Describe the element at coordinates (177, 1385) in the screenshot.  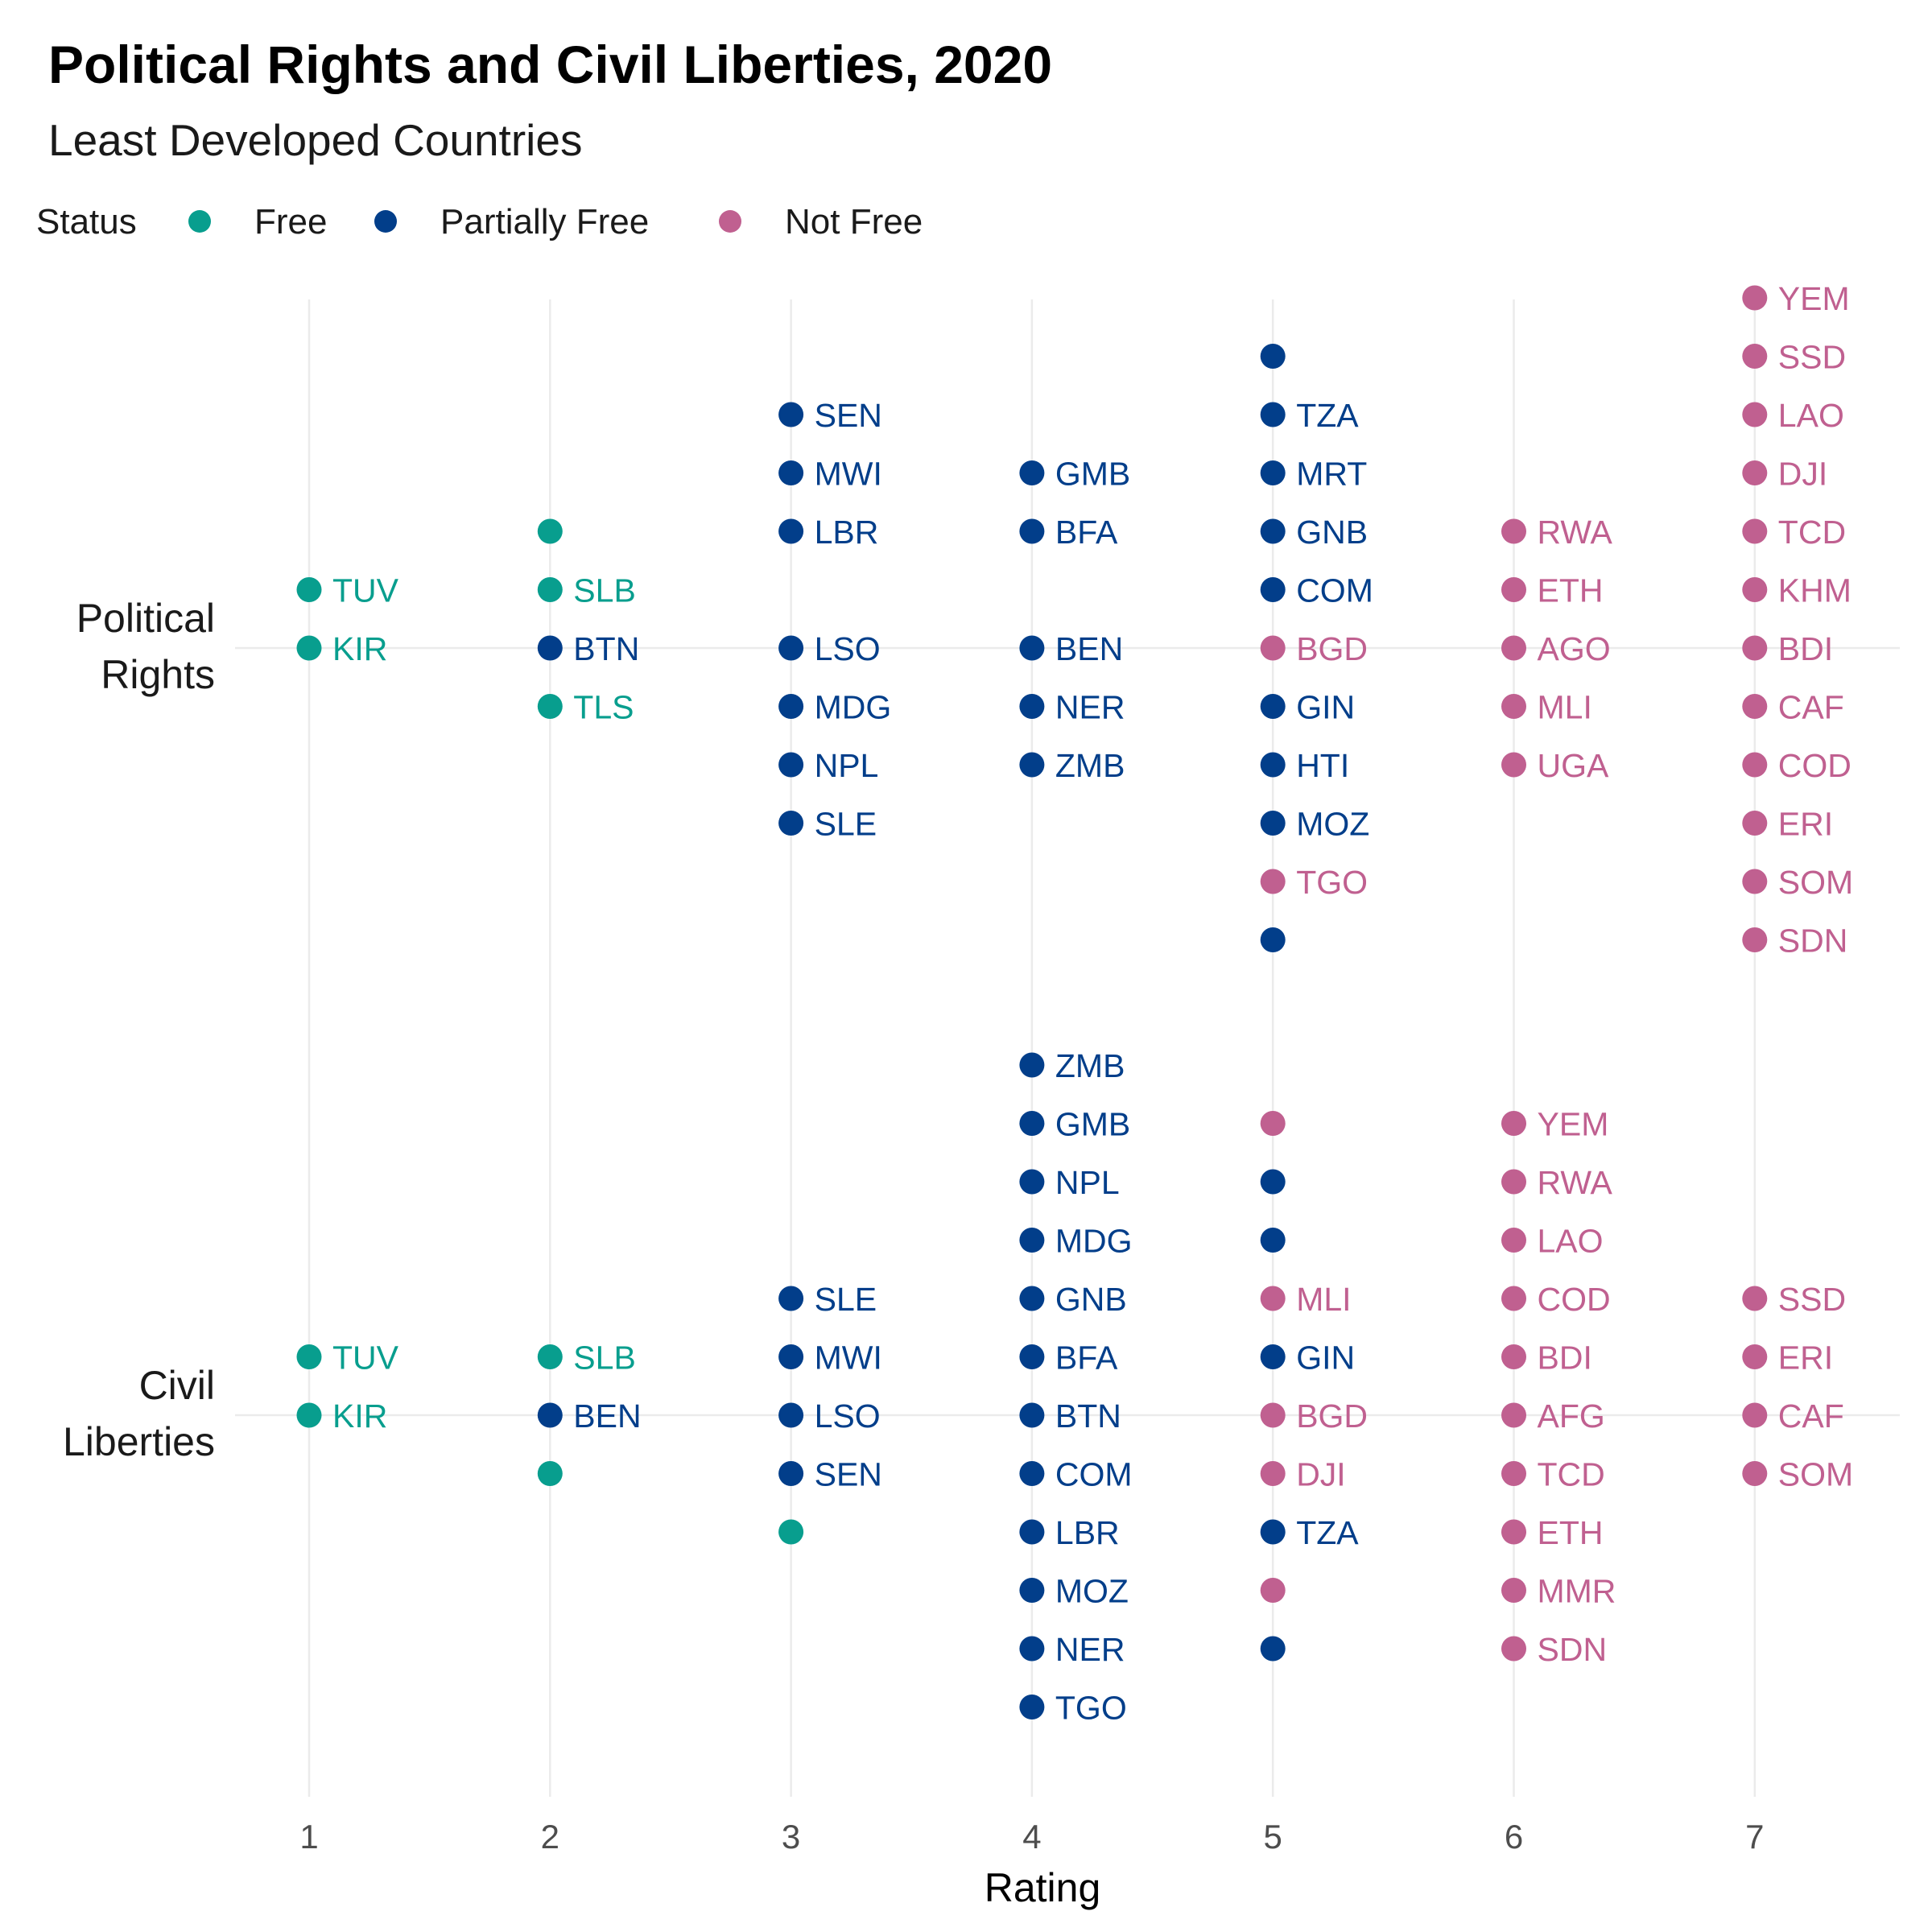
I see `y-category-label: Civil` at that location.